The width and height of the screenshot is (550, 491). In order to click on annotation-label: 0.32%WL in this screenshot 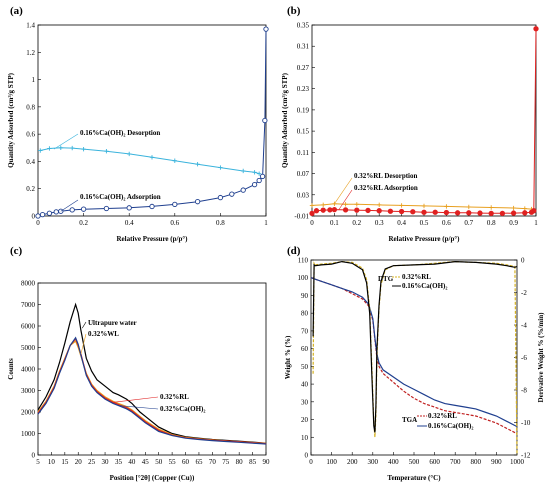, I will do `click(103, 334)`.